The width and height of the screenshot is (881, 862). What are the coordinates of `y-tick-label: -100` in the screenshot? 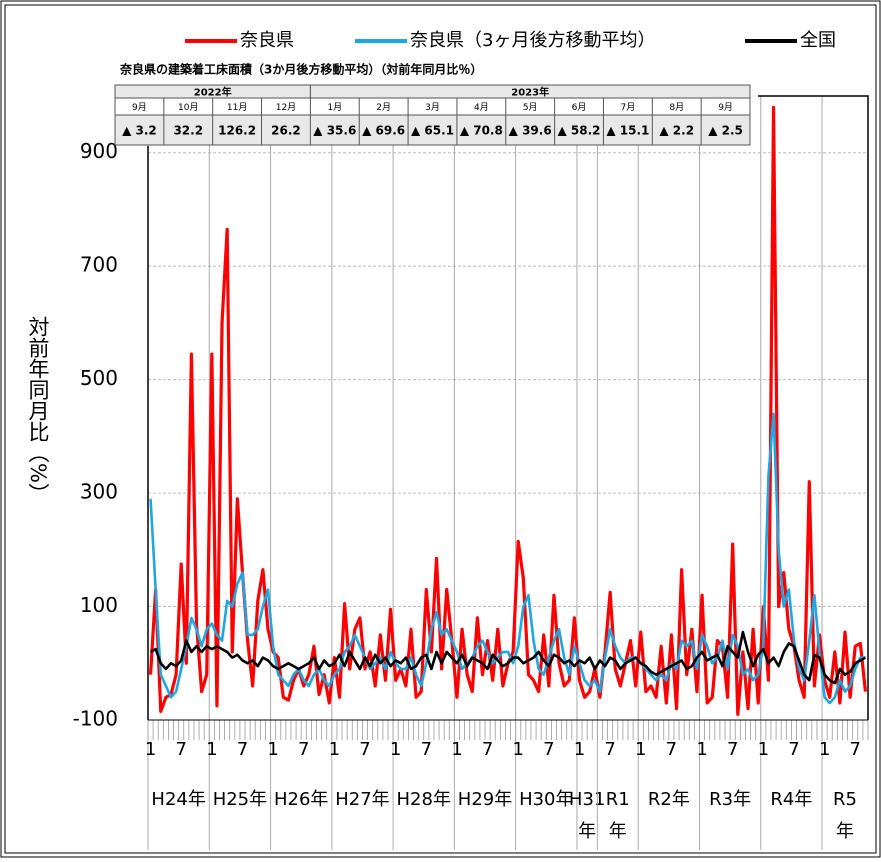 It's located at (95, 719).